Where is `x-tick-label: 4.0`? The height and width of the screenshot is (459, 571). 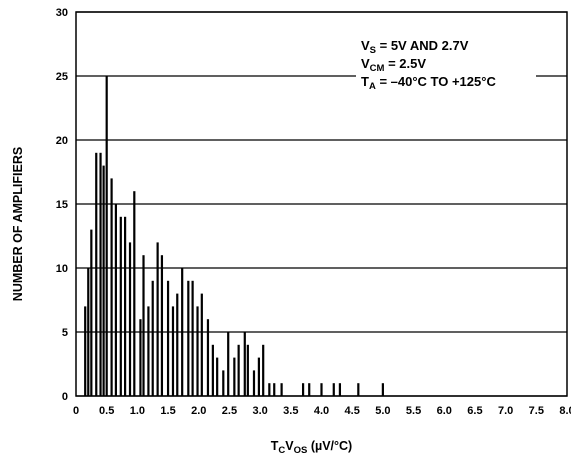 x-tick-label: 4.0 is located at coordinates (321, 411).